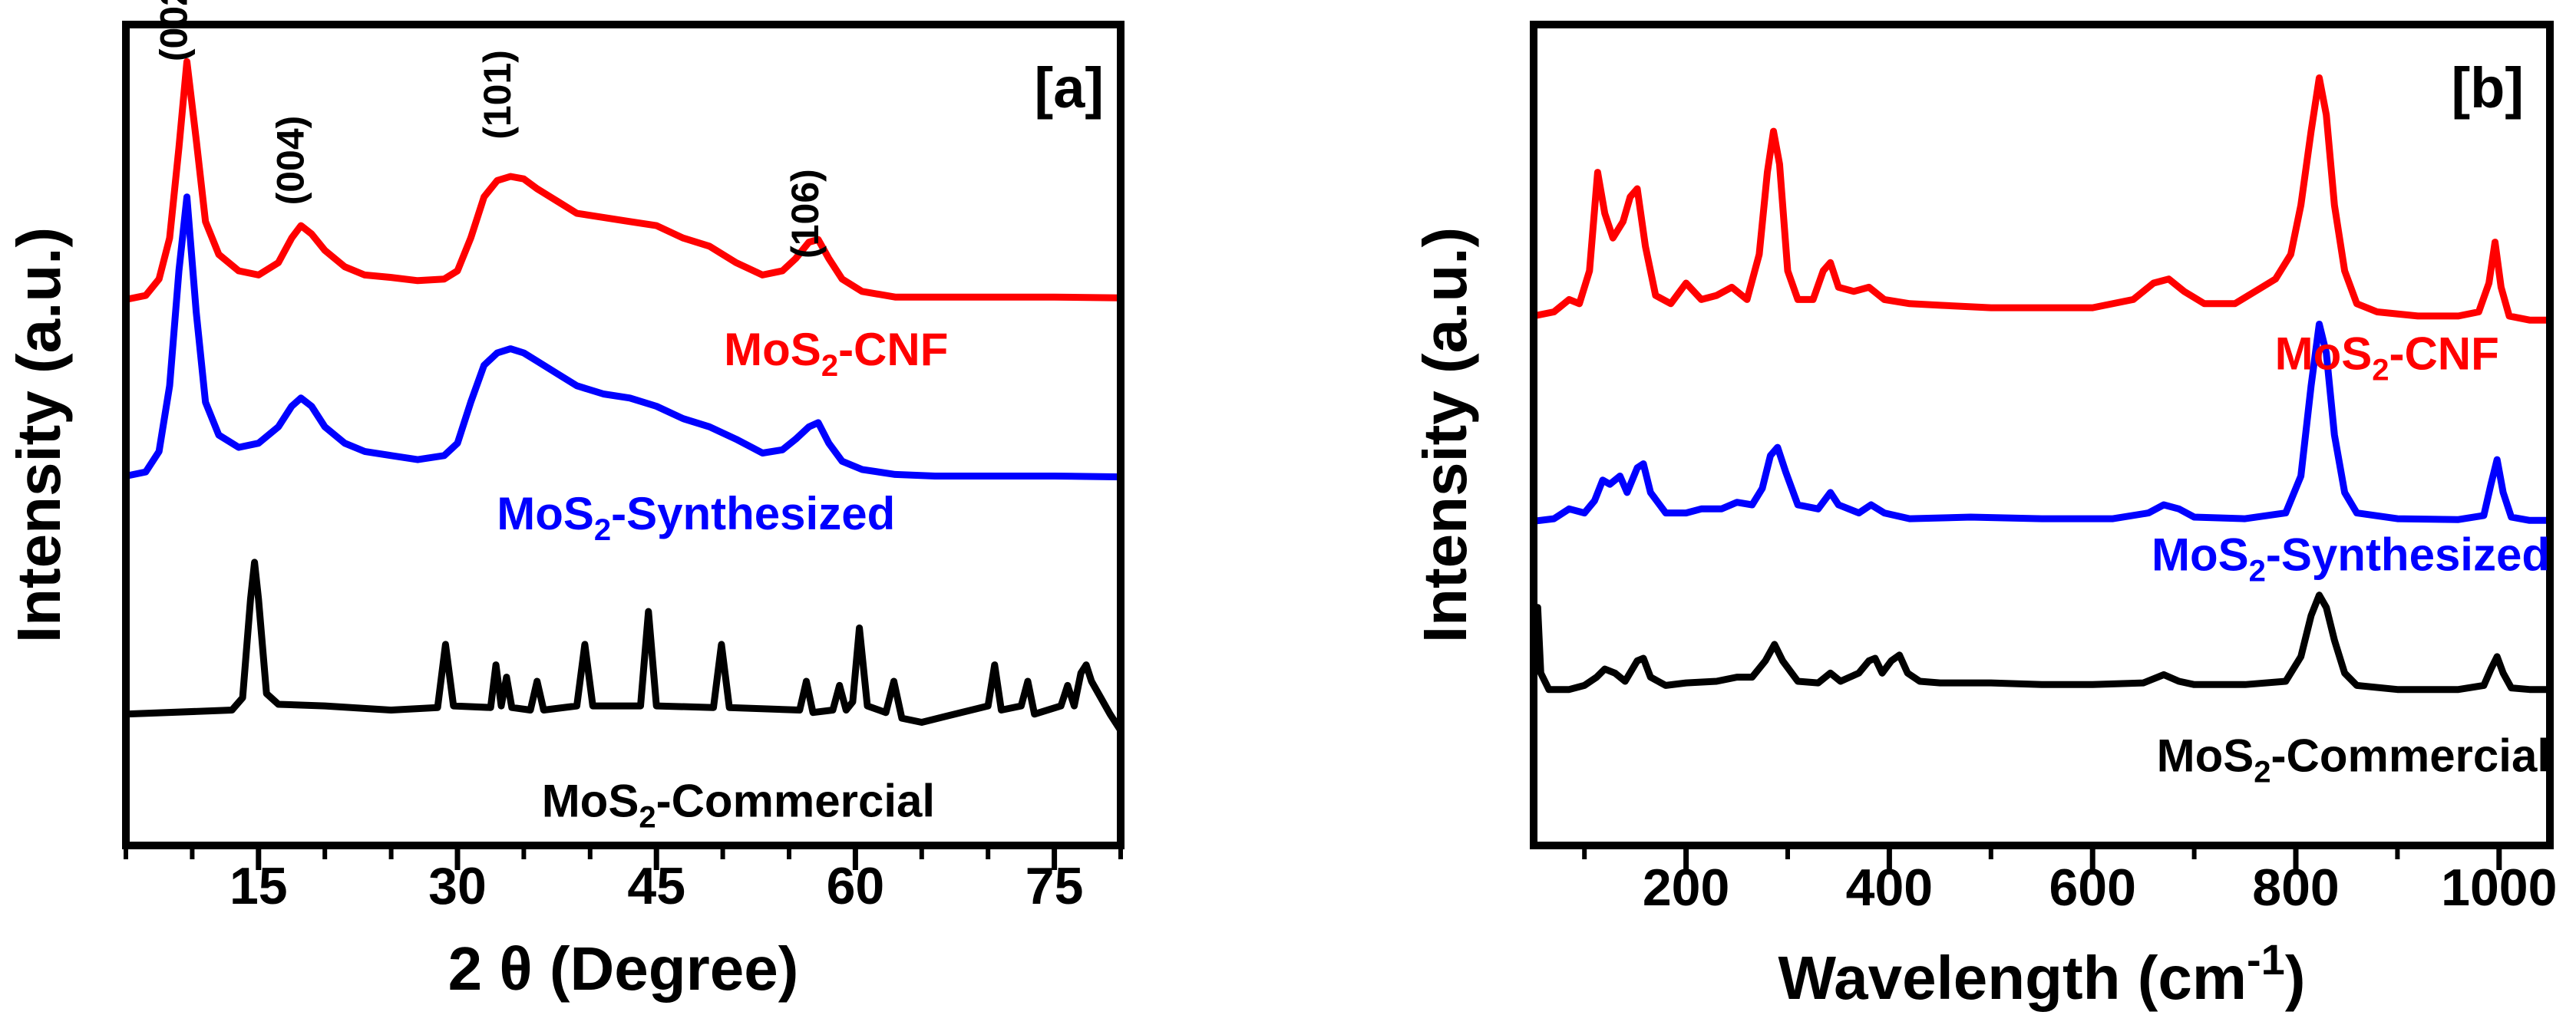 Image resolution: width=2576 pixels, height=1025 pixels. Describe the element at coordinates (2488, 88) in the screenshot. I see `panel-label: [b]` at that location.